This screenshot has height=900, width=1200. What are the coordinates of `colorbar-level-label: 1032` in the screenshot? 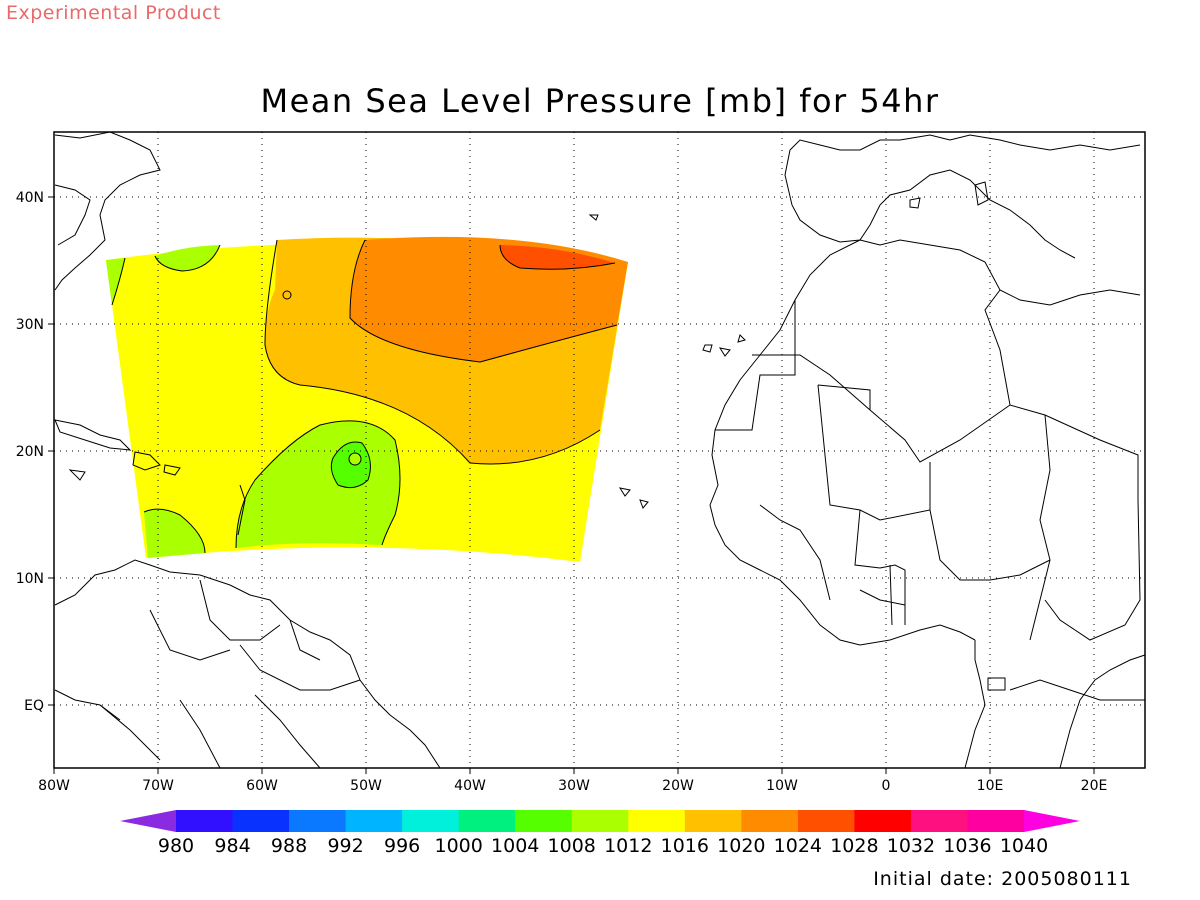 It's located at (911, 846).